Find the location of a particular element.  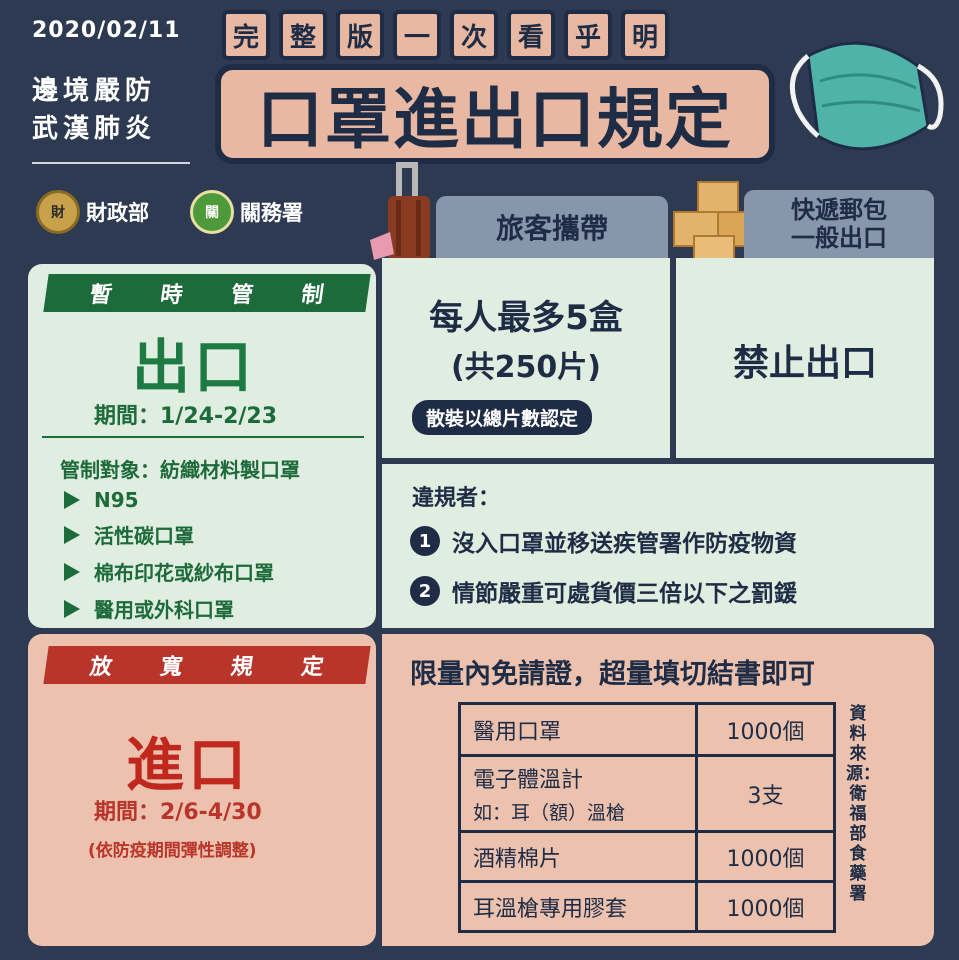

subtitle-char: 完 is located at coordinates (246, 35).